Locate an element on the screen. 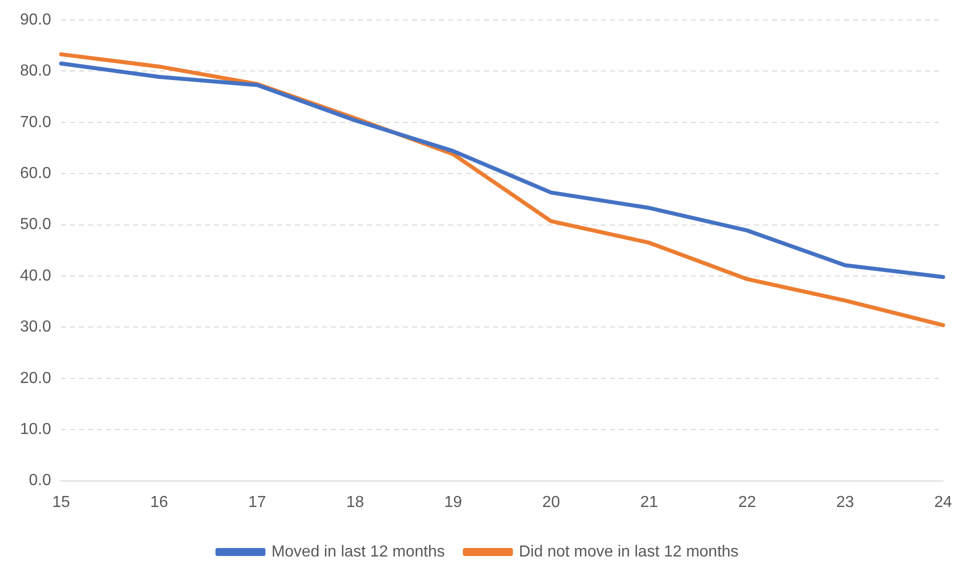 This screenshot has width=964, height=580. x-tick-label: 17 is located at coordinates (257, 502).